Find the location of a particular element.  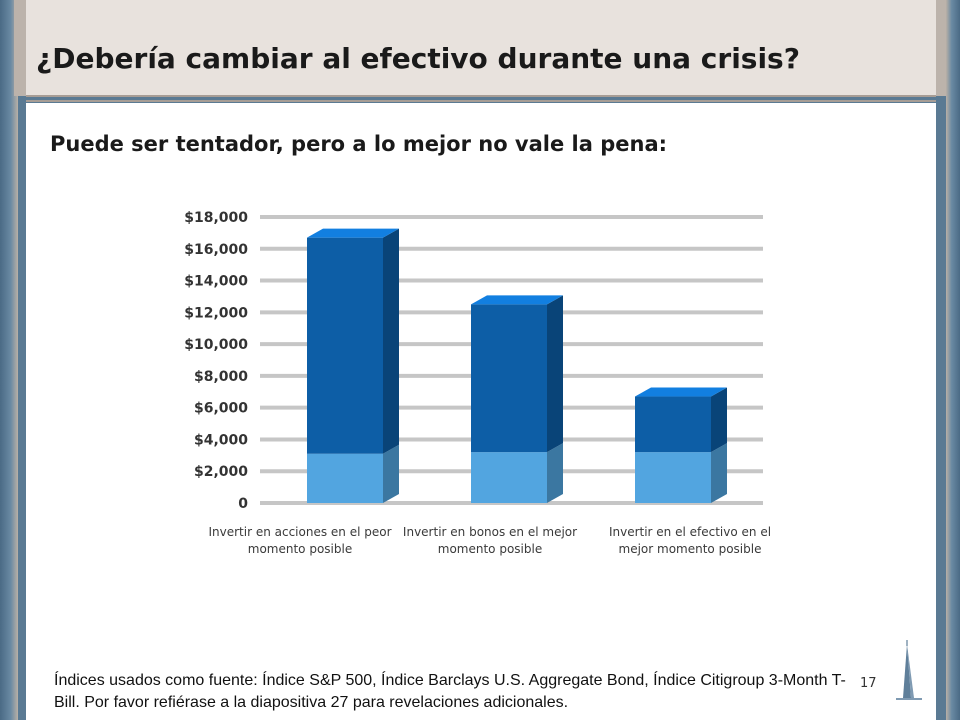

y-tick-label: $2,000 is located at coordinates (221, 472).